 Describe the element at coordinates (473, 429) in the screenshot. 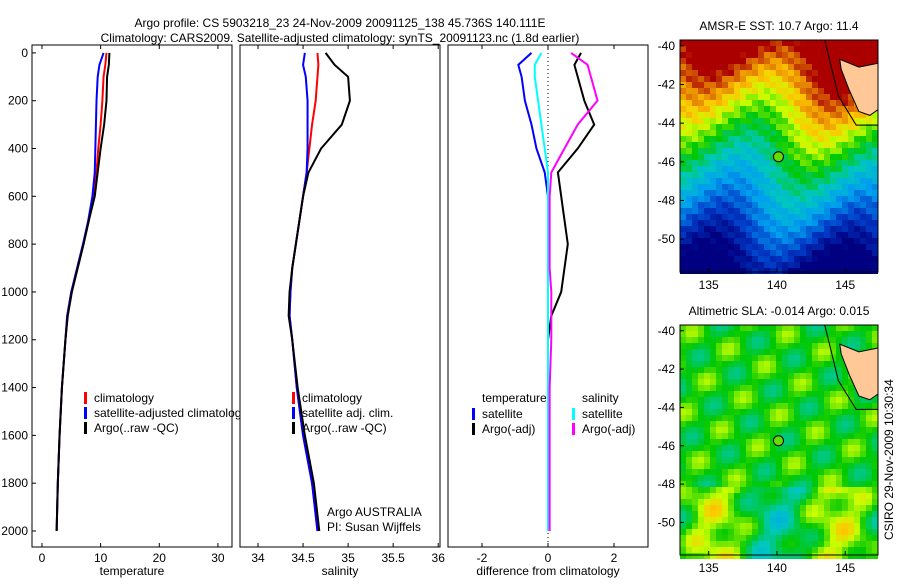

I see `legend-swatch` at that location.